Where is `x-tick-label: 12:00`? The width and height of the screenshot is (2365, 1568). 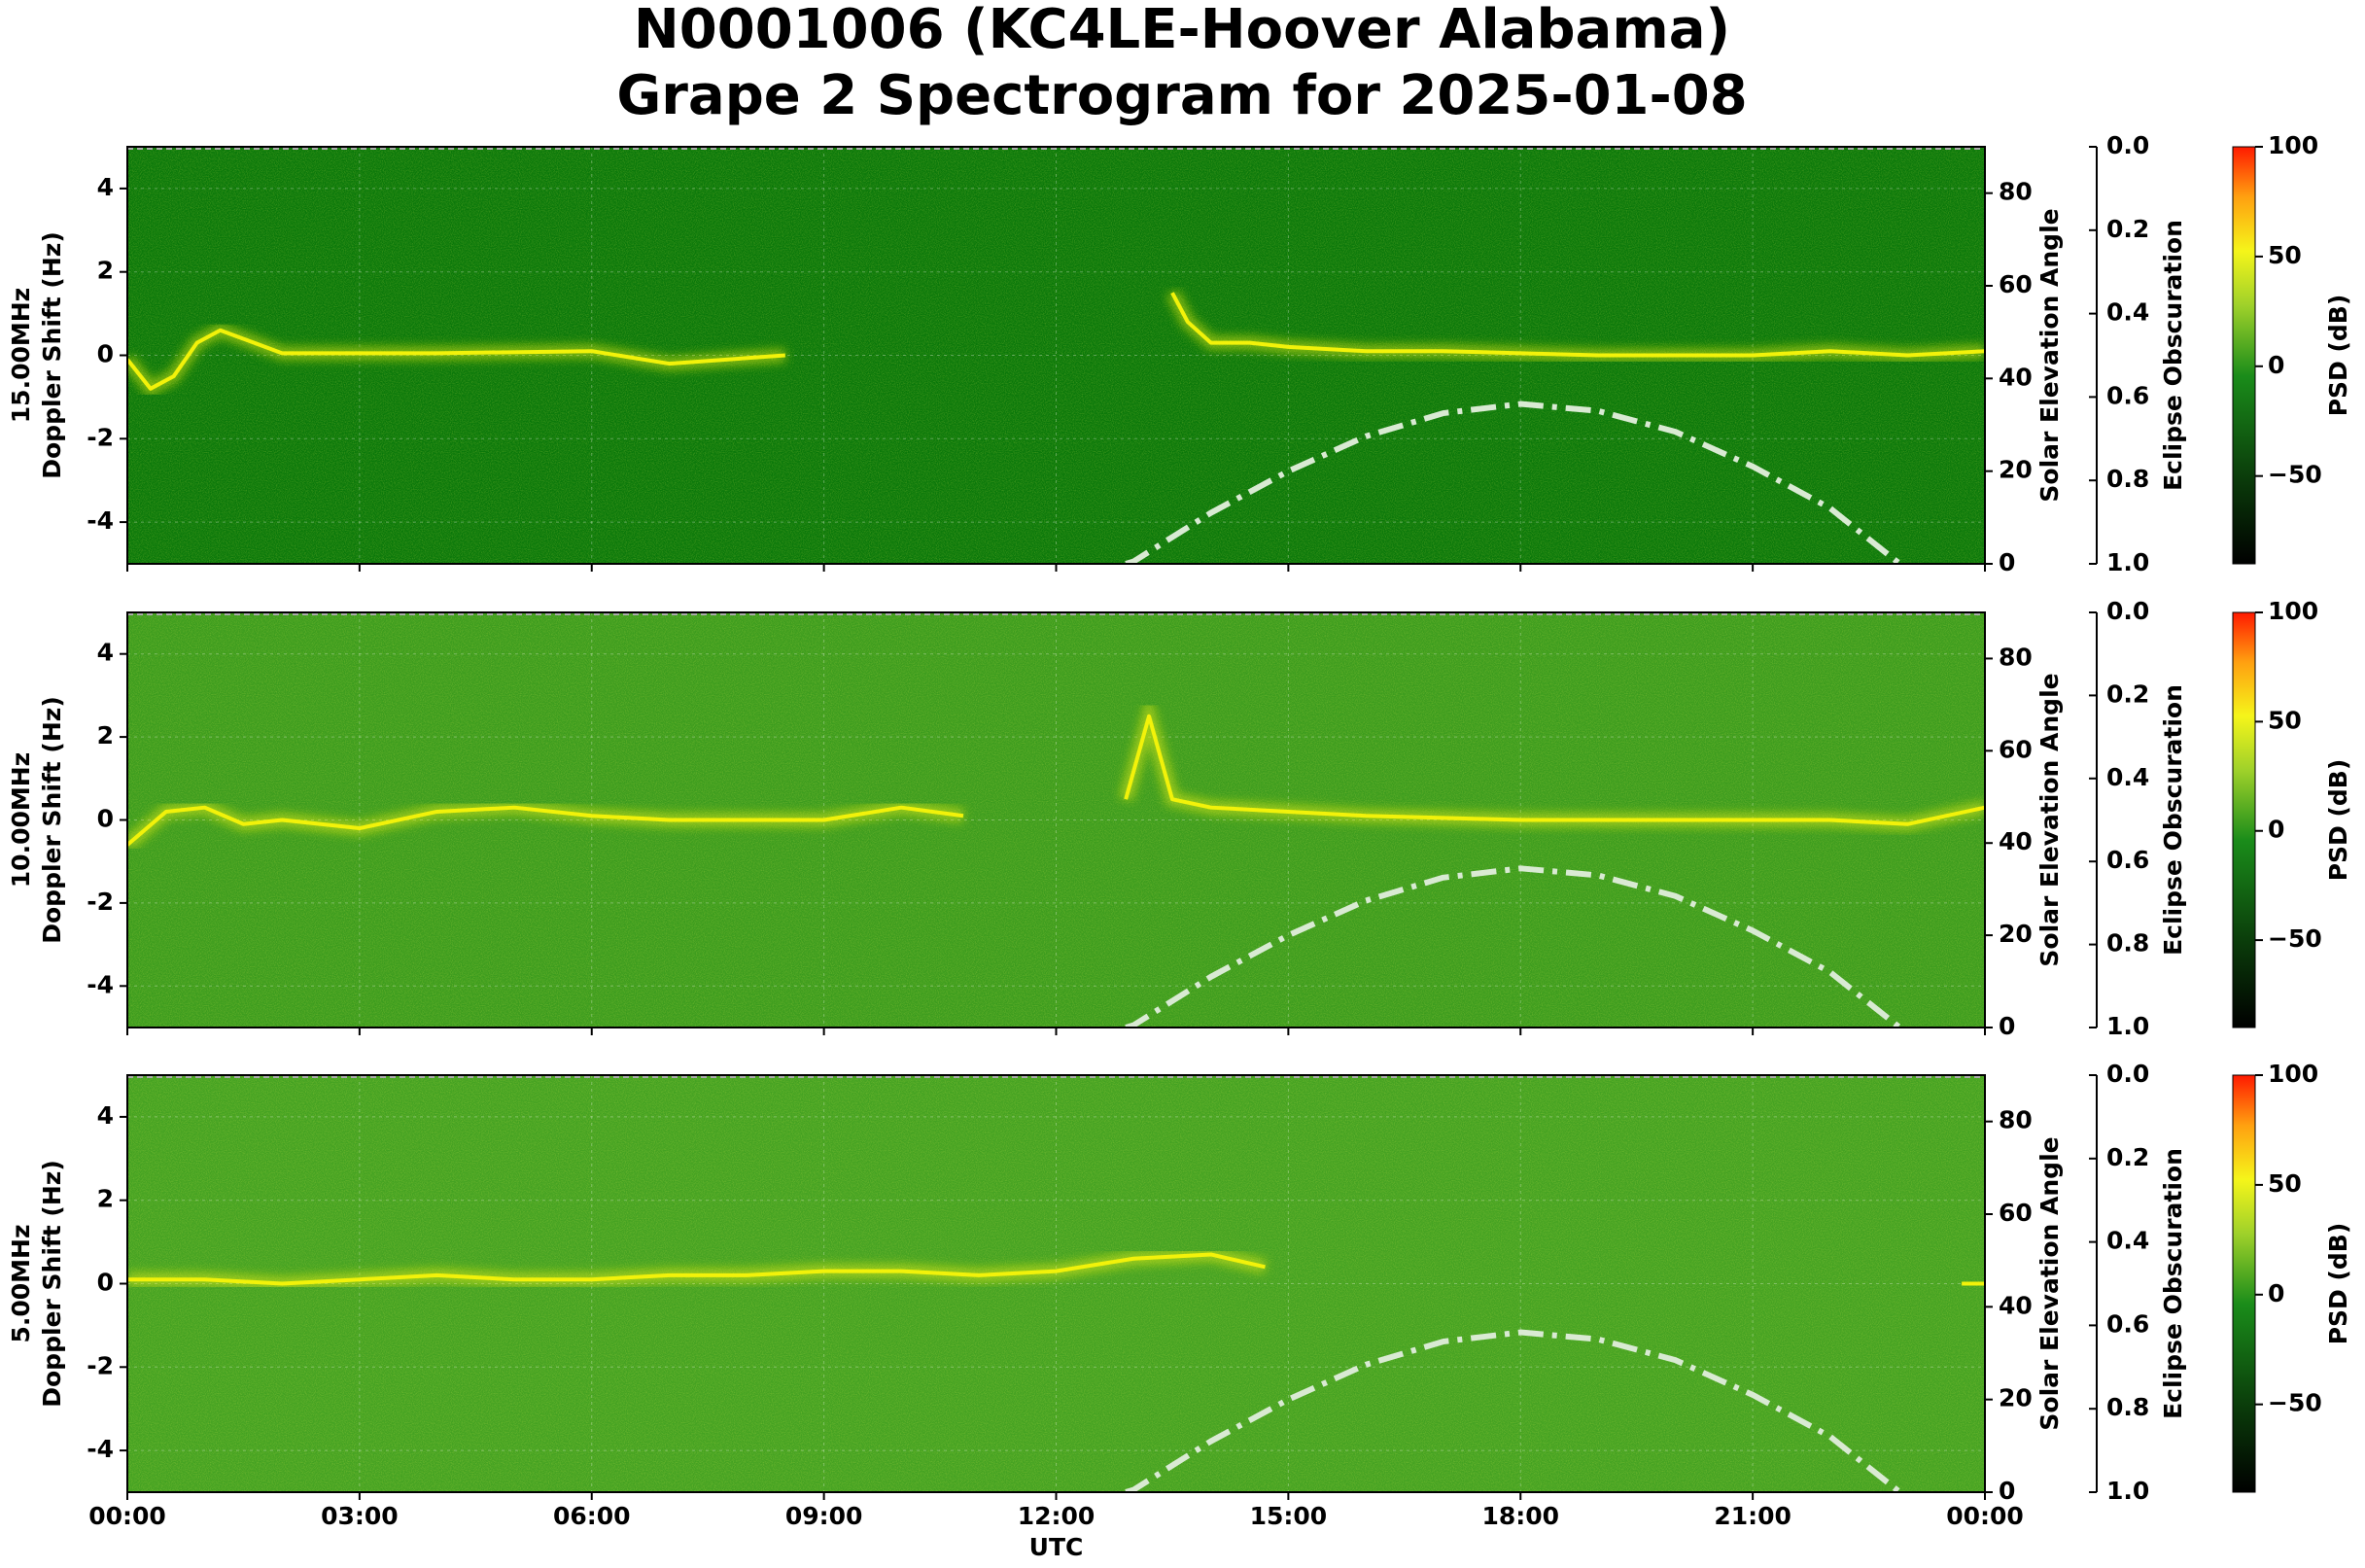
x-tick-label: 12:00 is located at coordinates (1057, 1516).